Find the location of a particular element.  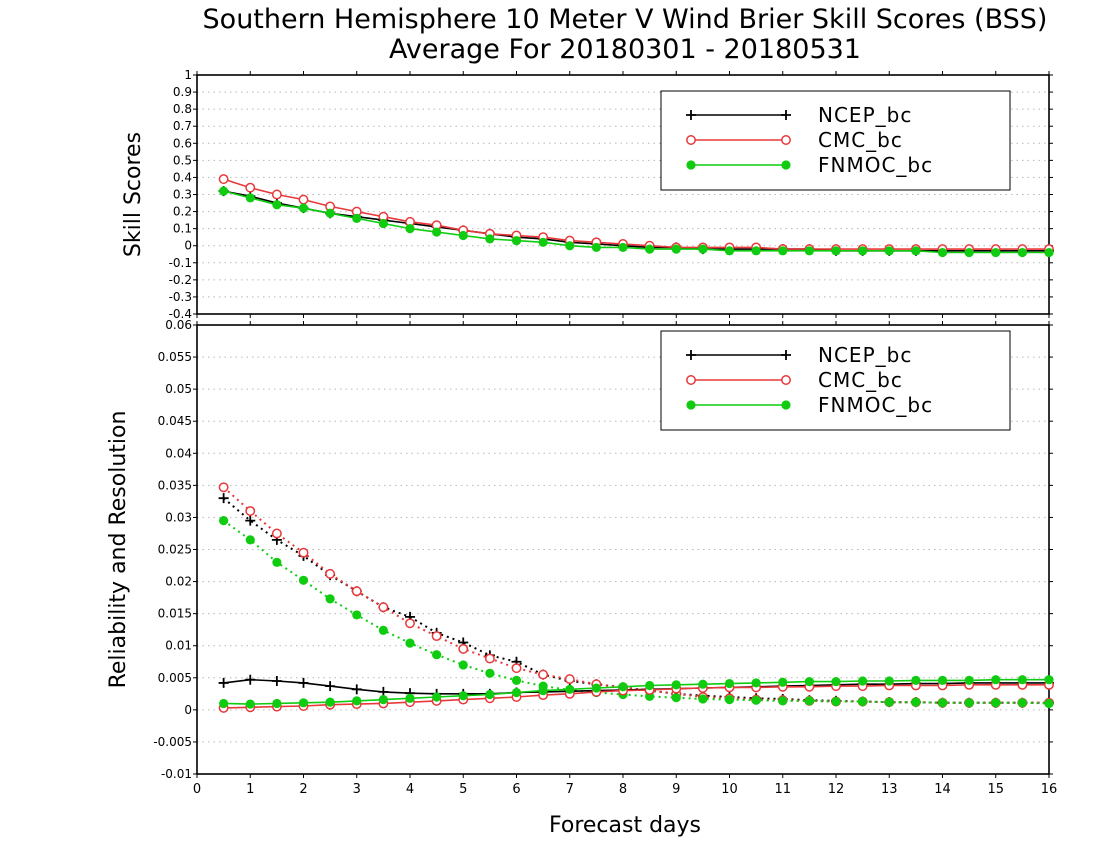

y-tick-label: 0.01 is located at coordinates (178, 646).